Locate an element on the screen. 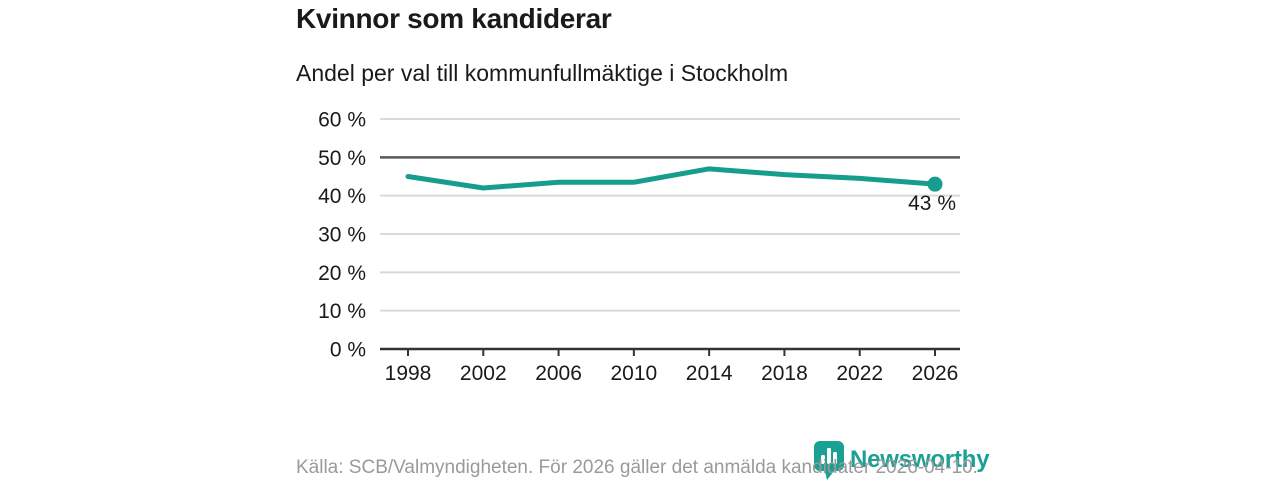 Image resolution: width=1280 pixels, height=480 pixels. svg-text: 2010 is located at coordinates (633, 373).